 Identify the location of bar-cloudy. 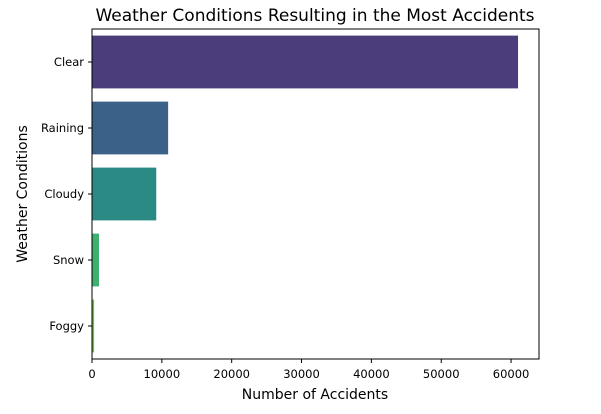
(124, 194).